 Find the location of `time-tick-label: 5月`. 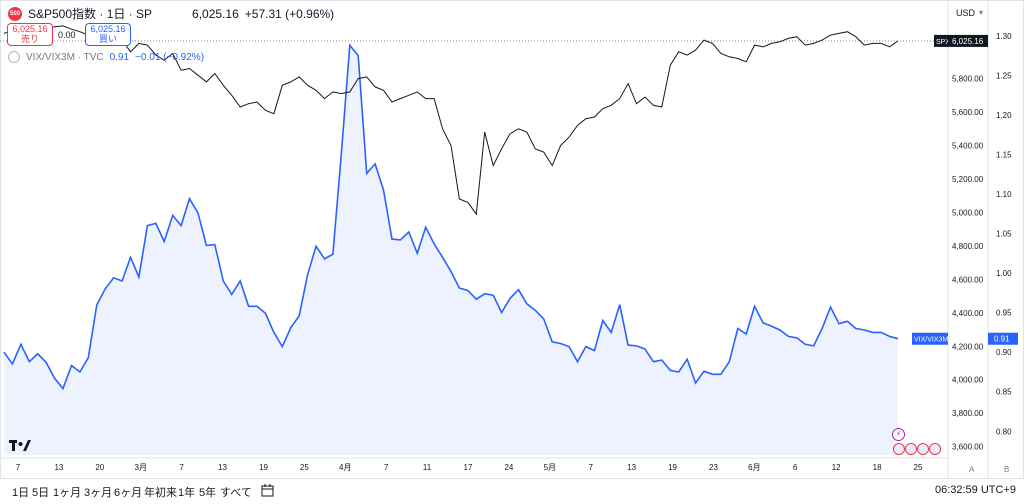

time-tick-label: 5月 is located at coordinates (550, 467).